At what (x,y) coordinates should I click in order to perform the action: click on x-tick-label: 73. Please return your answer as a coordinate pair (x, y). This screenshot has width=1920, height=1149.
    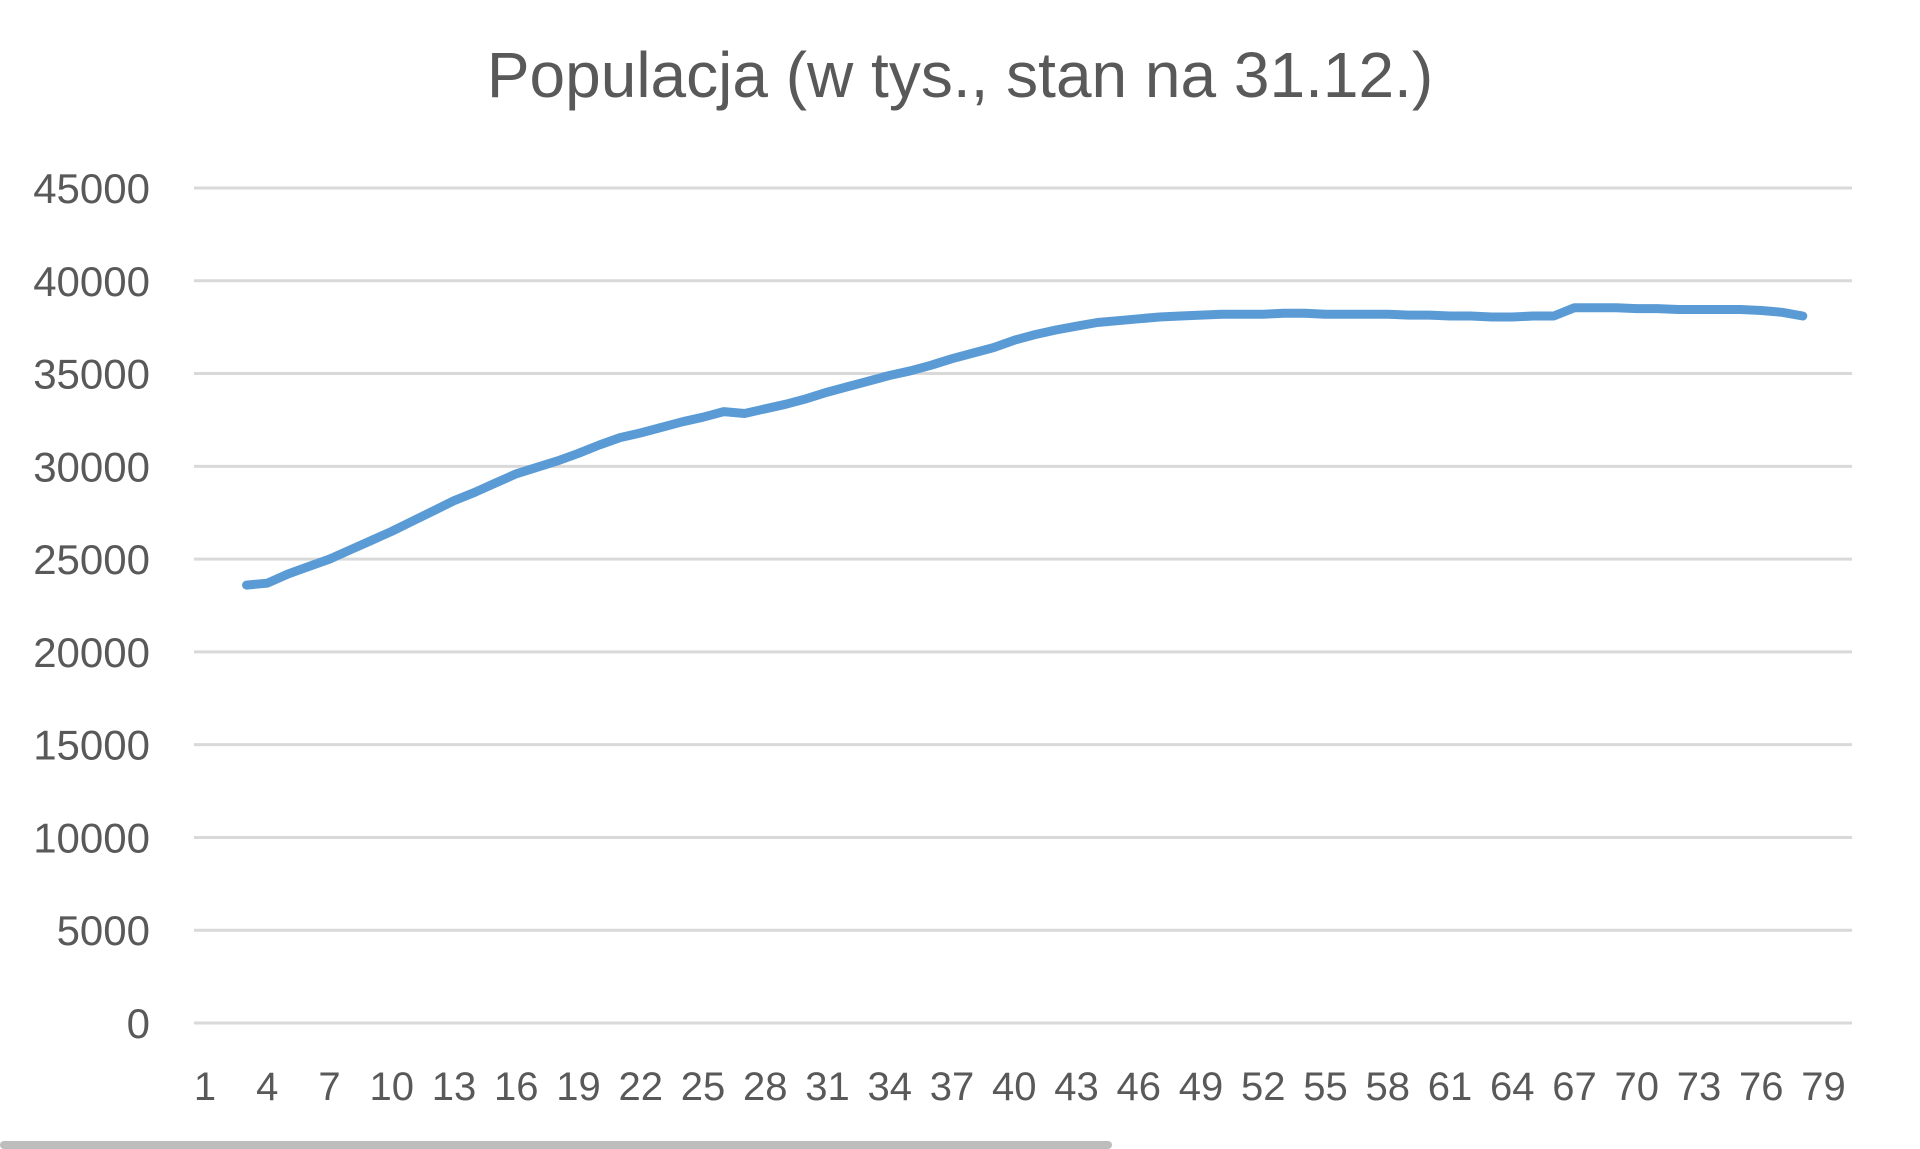
    Looking at the image, I should click on (1699, 1087).